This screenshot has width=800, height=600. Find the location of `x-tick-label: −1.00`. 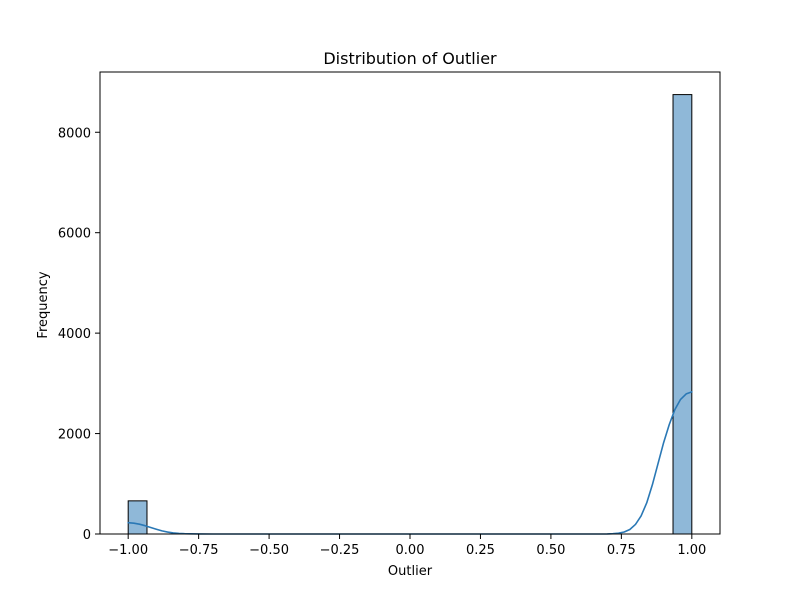

x-tick-label: −1.00 is located at coordinates (128, 550).